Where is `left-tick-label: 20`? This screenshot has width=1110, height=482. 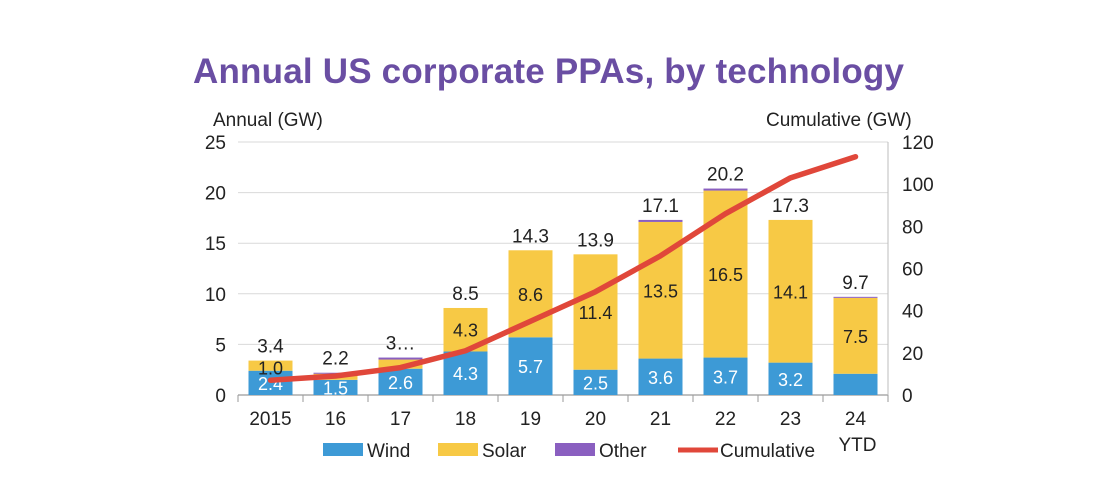 left-tick-label: 20 is located at coordinates (215, 194).